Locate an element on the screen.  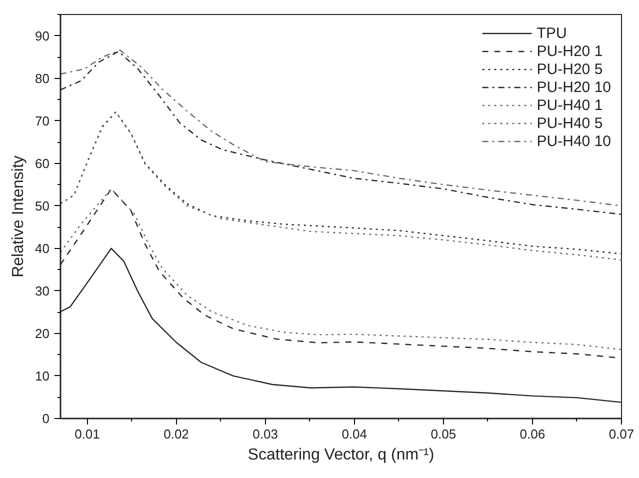
y-tick-label: 70 is located at coordinates (42, 120).